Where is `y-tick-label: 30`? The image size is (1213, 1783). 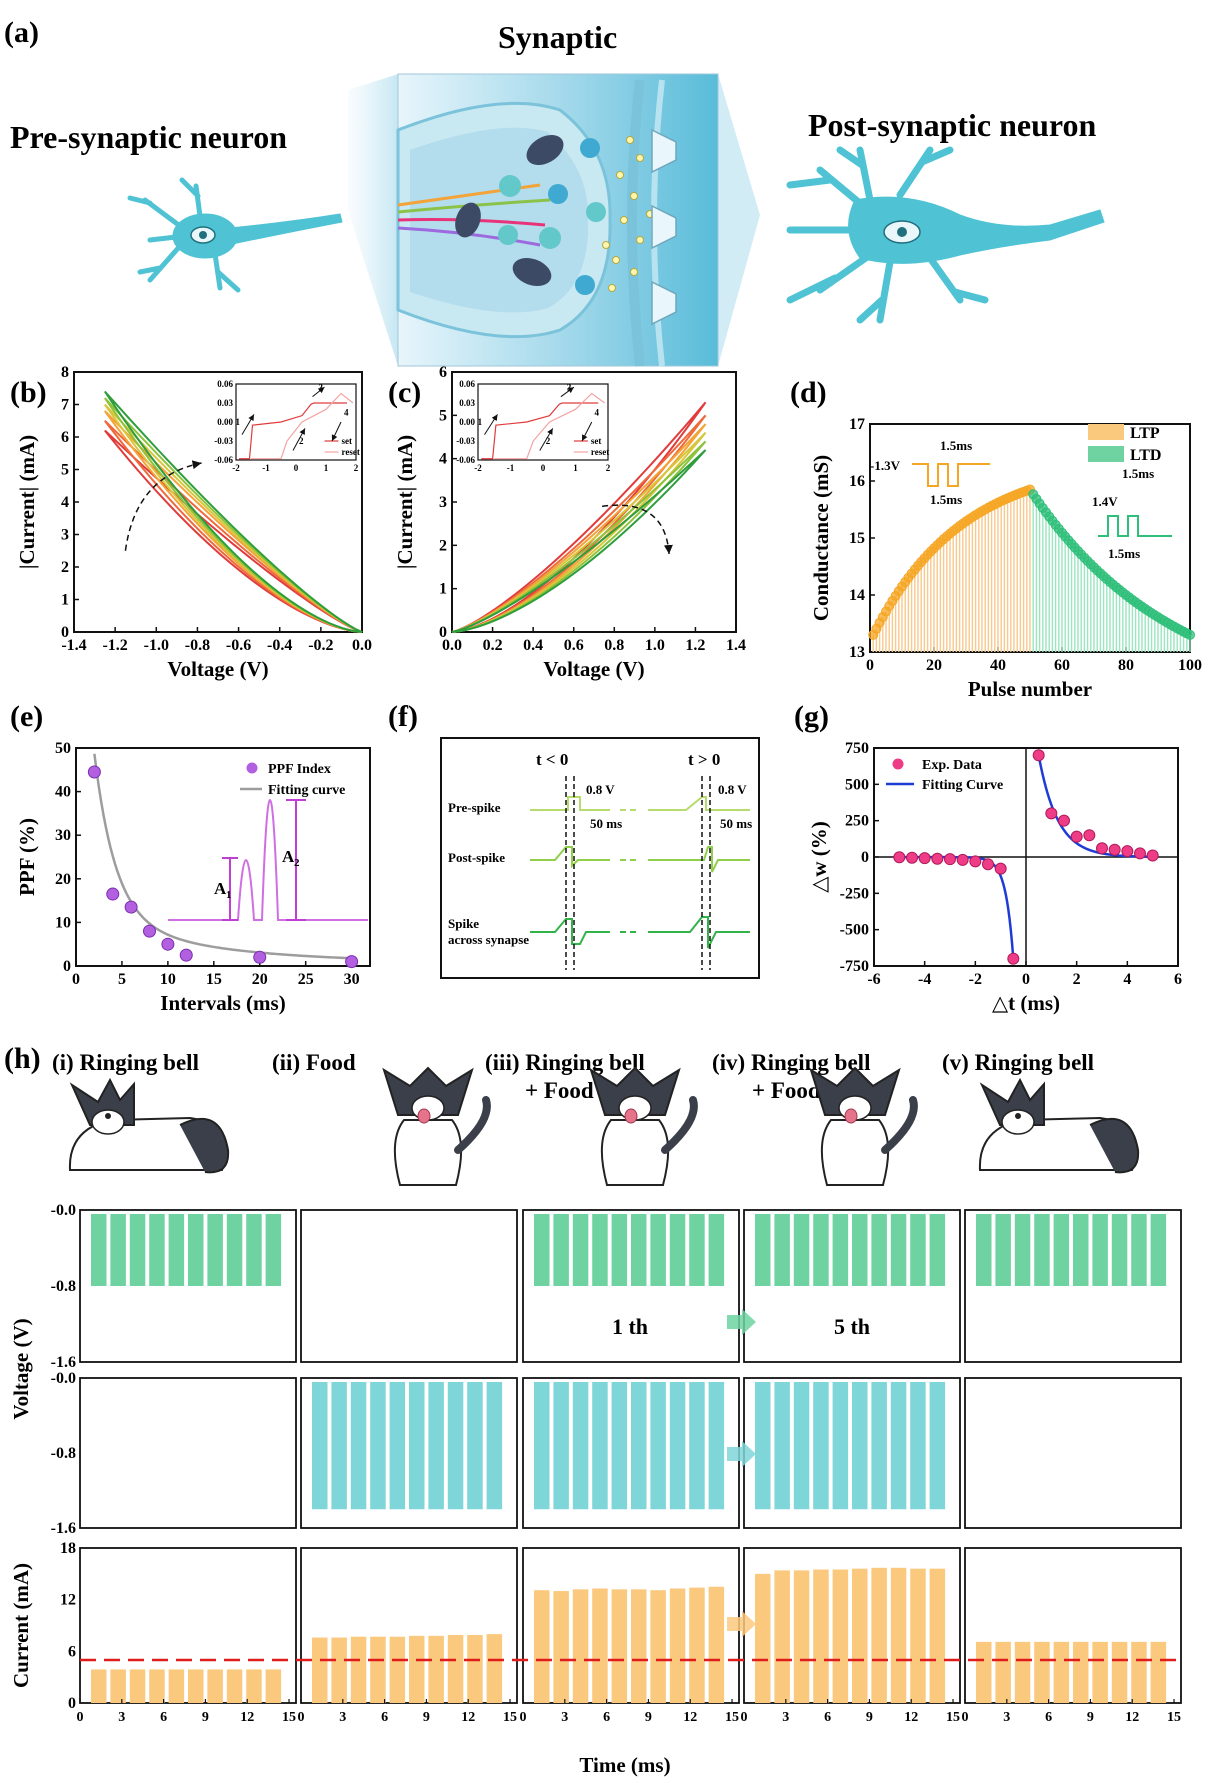
y-tick-label: 30 is located at coordinates (63, 835).